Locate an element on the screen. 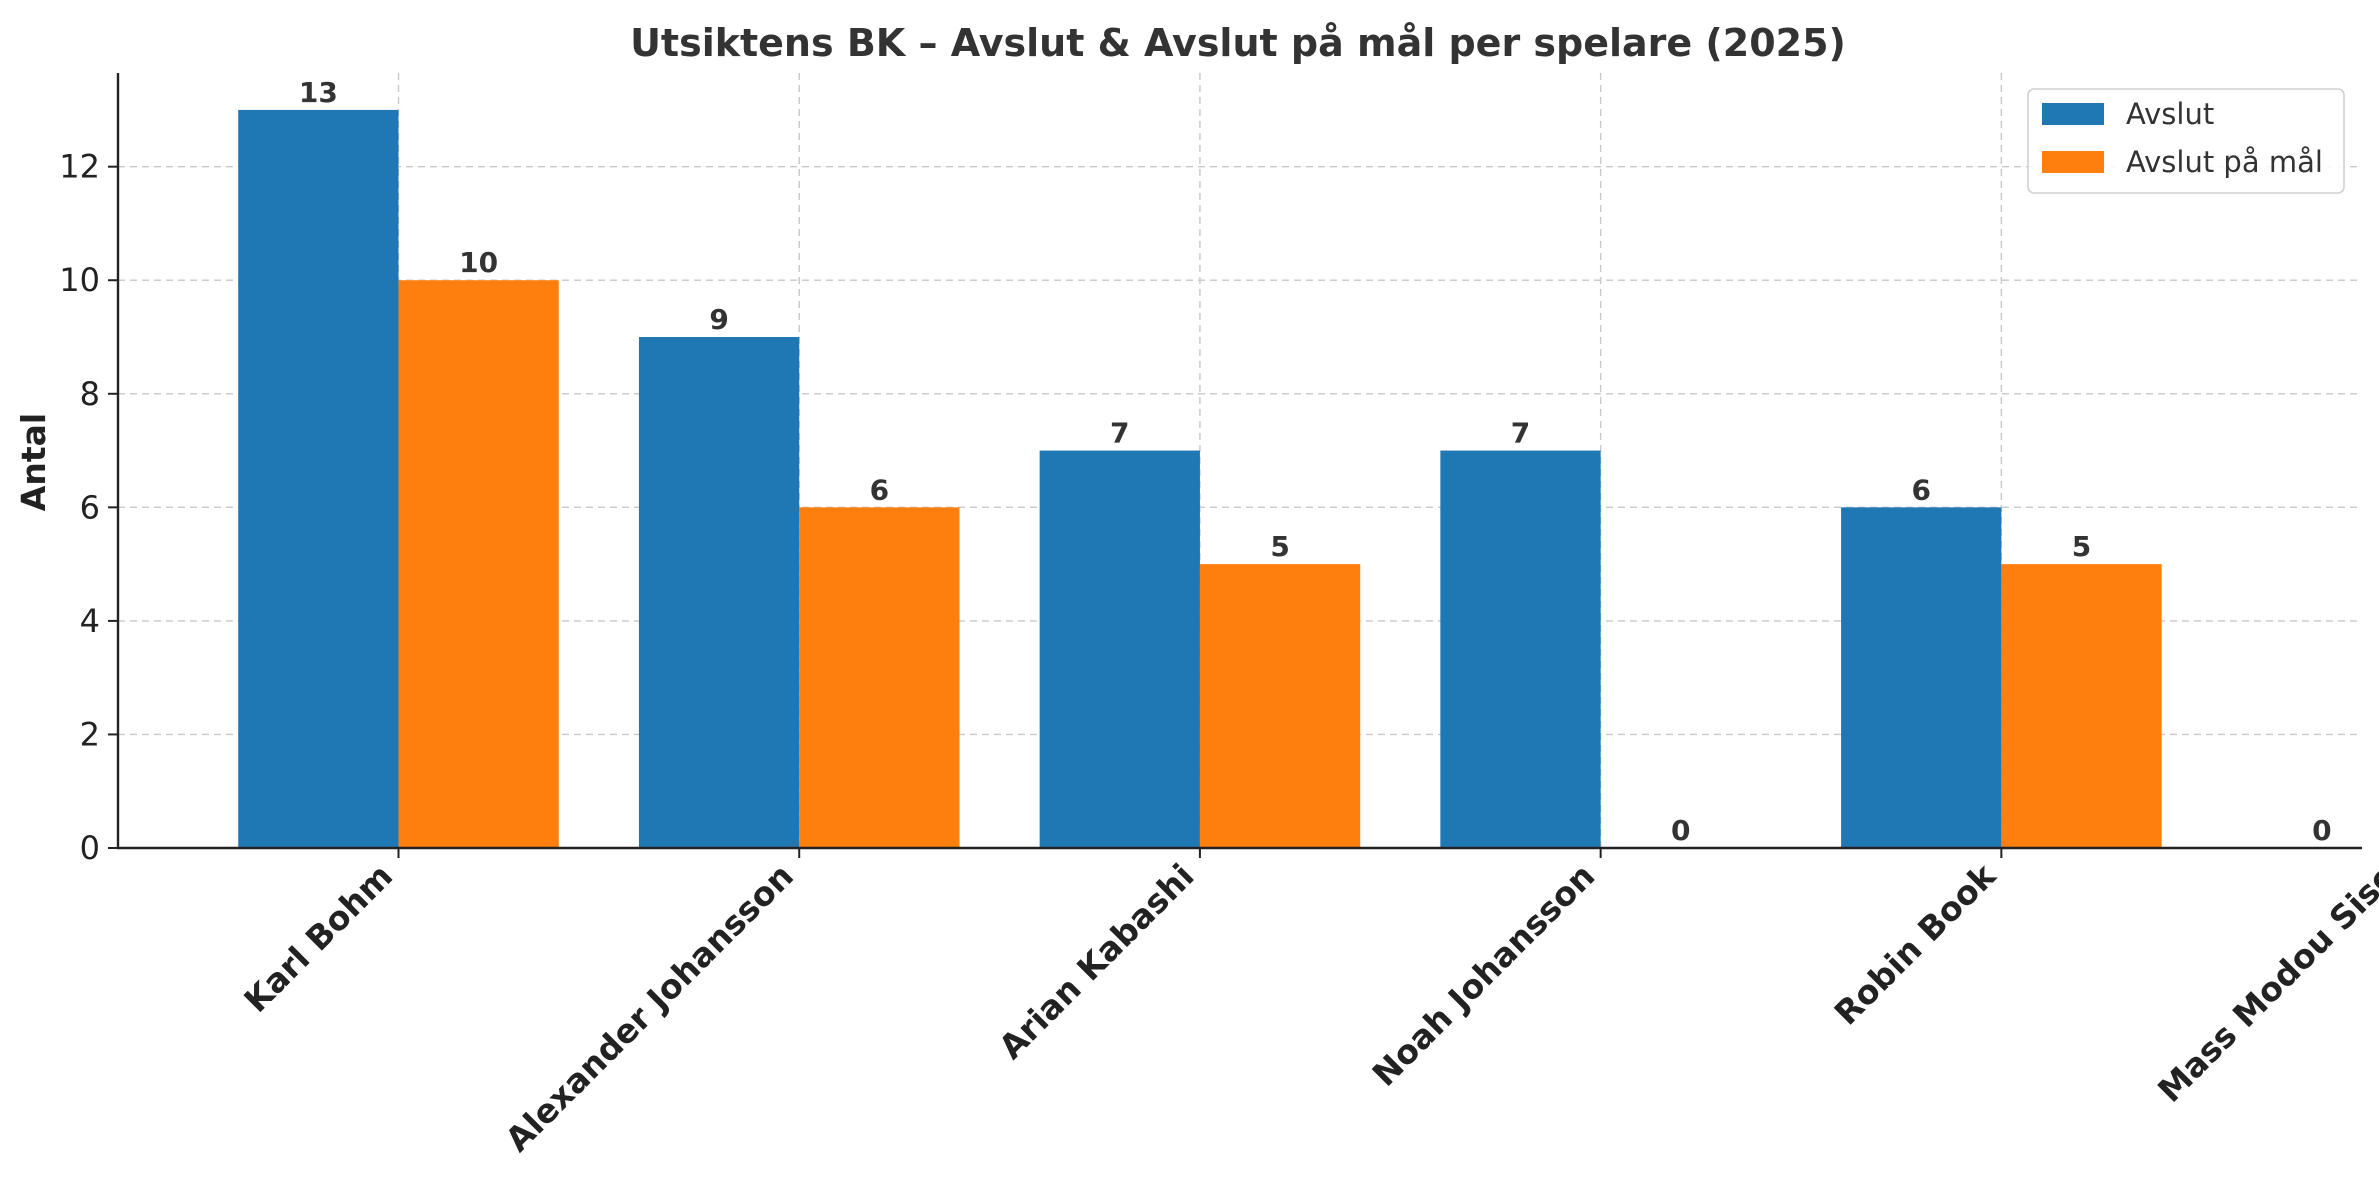 Image resolution: width=2379 pixels, height=1180 pixels. y-tick-label: 2 is located at coordinates (90, 734).